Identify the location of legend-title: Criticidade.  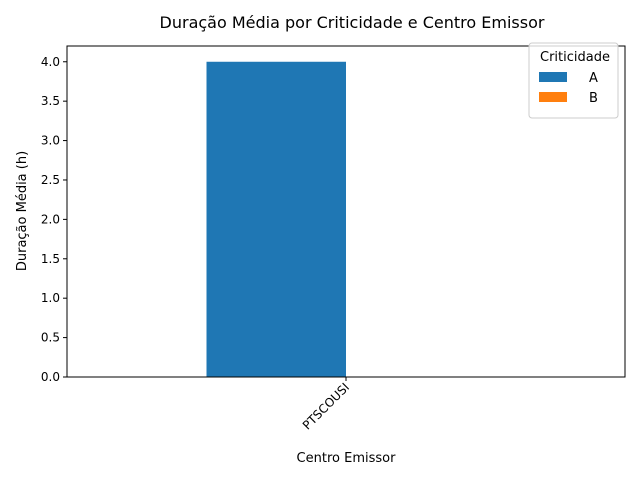
(575, 57).